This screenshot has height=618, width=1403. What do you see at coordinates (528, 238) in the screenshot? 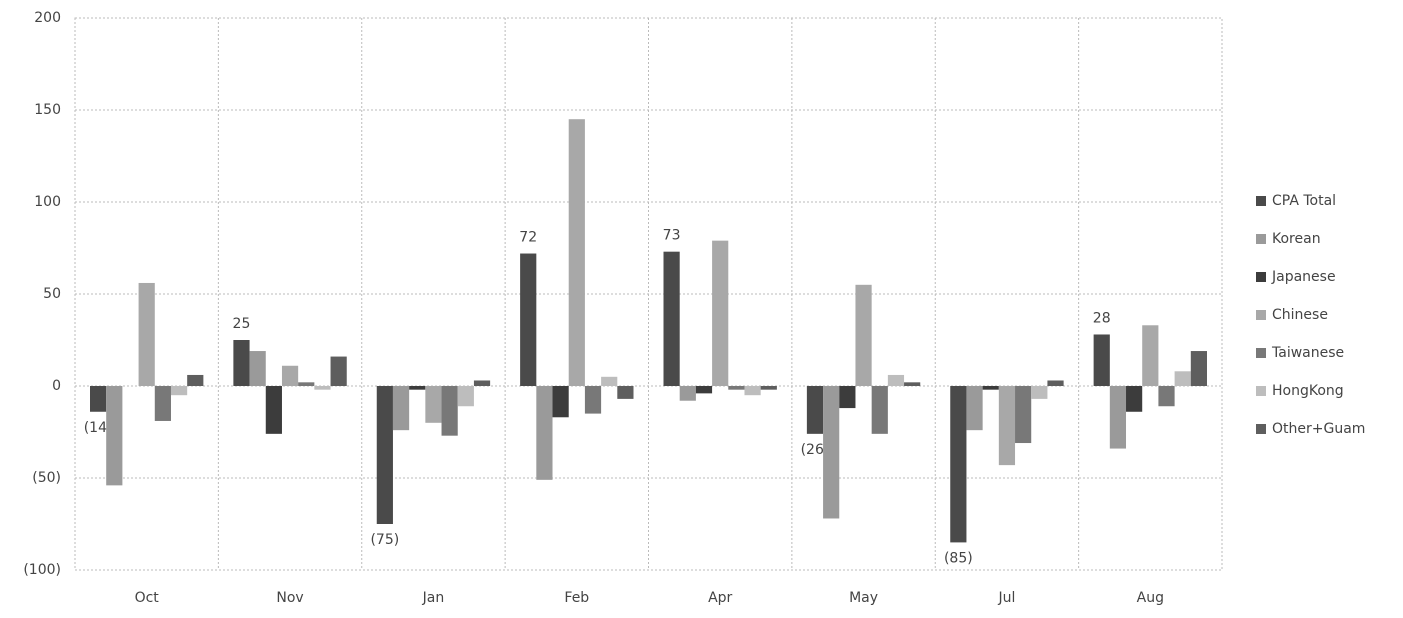
I see `data-label: 72` at bounding box center [528, 238].